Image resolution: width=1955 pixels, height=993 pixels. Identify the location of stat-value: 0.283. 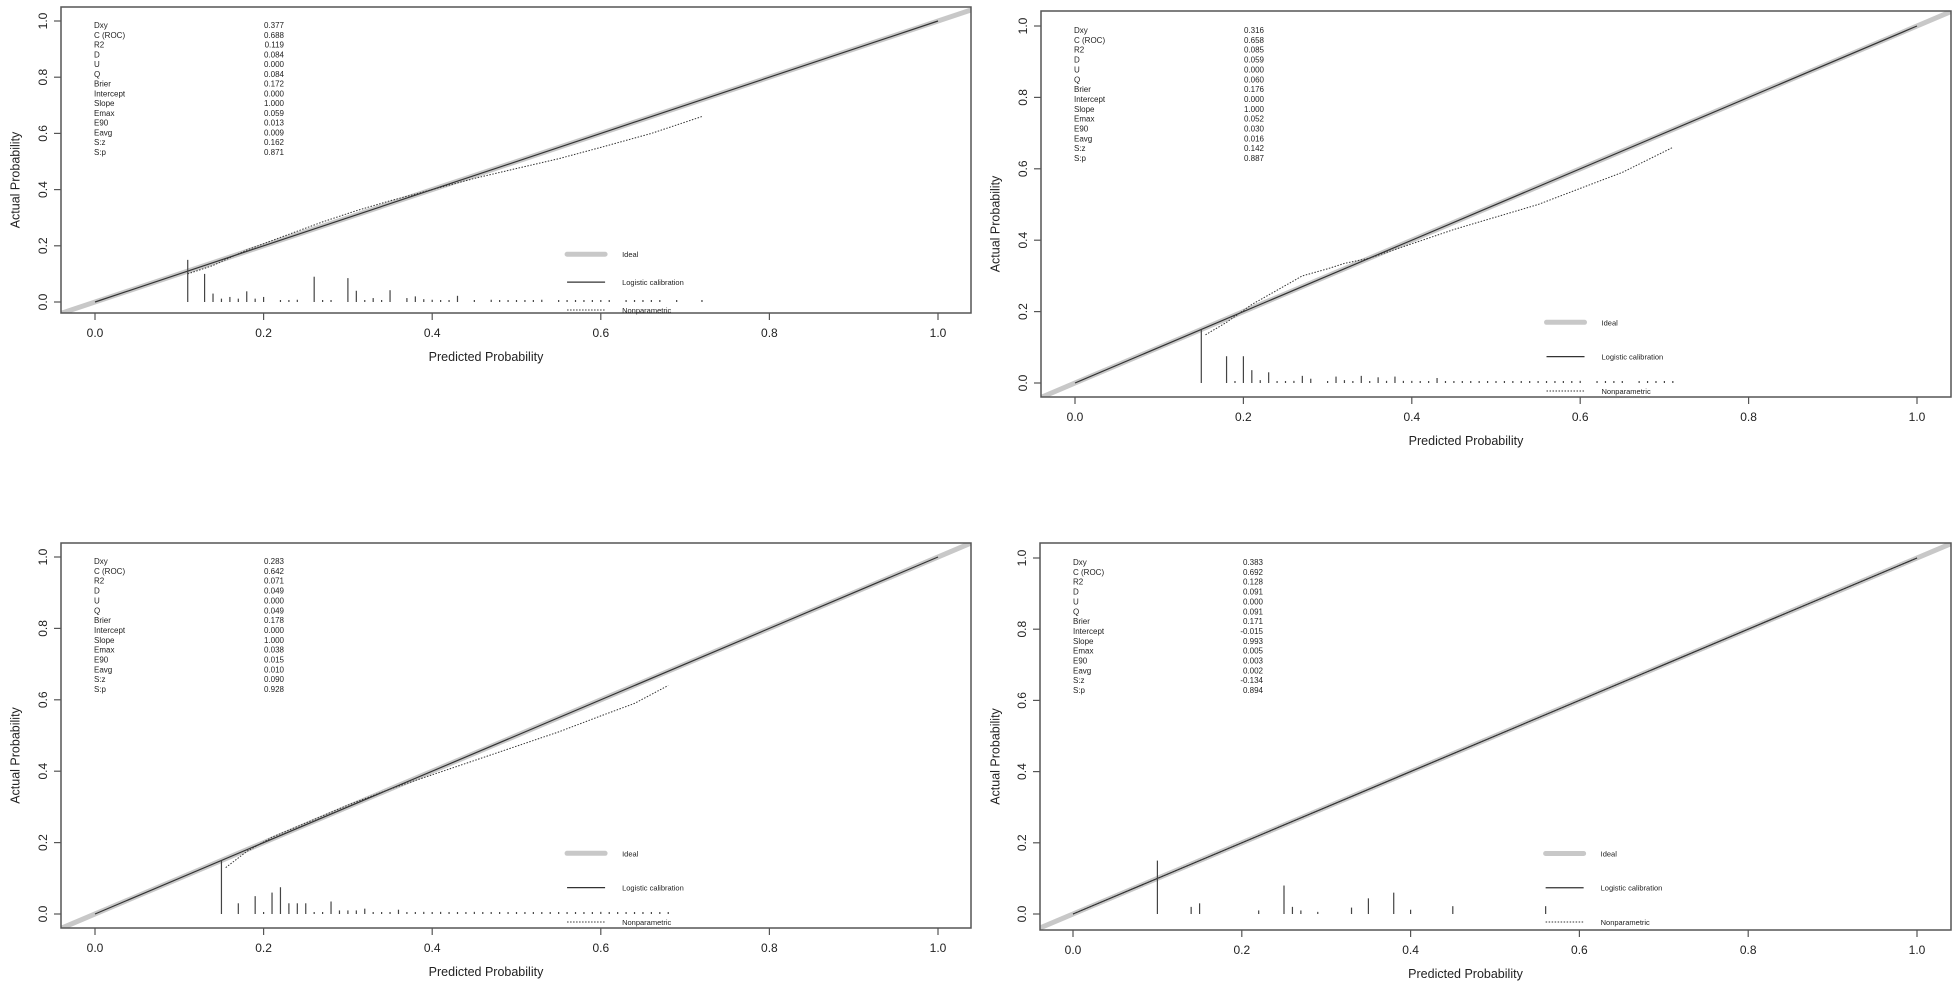
(274, 561).